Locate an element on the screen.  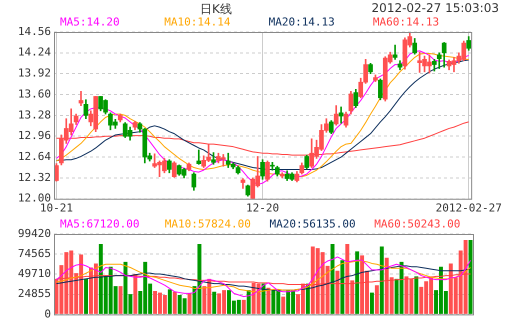
text: 2012-02-27 15:03:03 is located at coordinates (435, 8).